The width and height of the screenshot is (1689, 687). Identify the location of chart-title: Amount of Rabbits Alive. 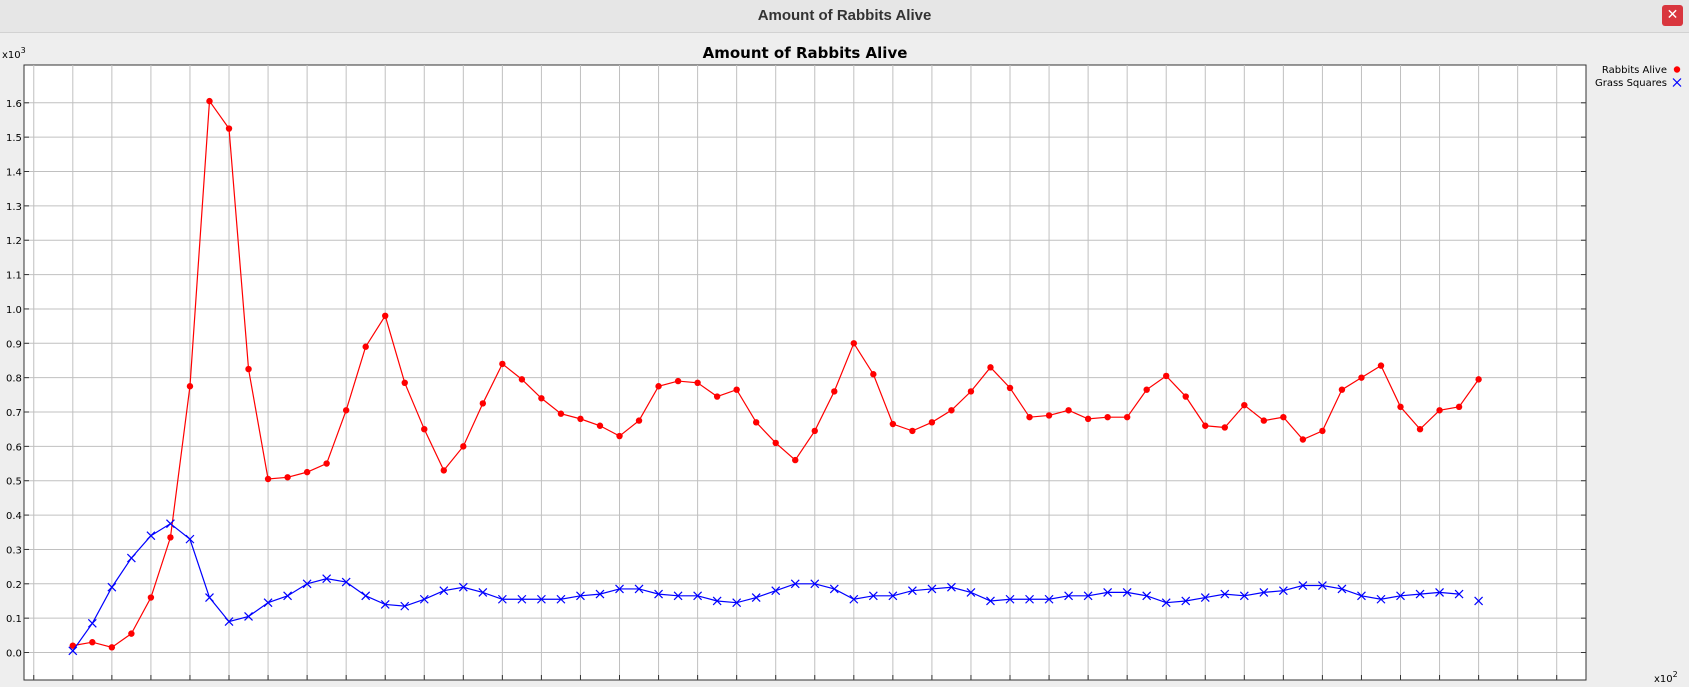
(805, 53).